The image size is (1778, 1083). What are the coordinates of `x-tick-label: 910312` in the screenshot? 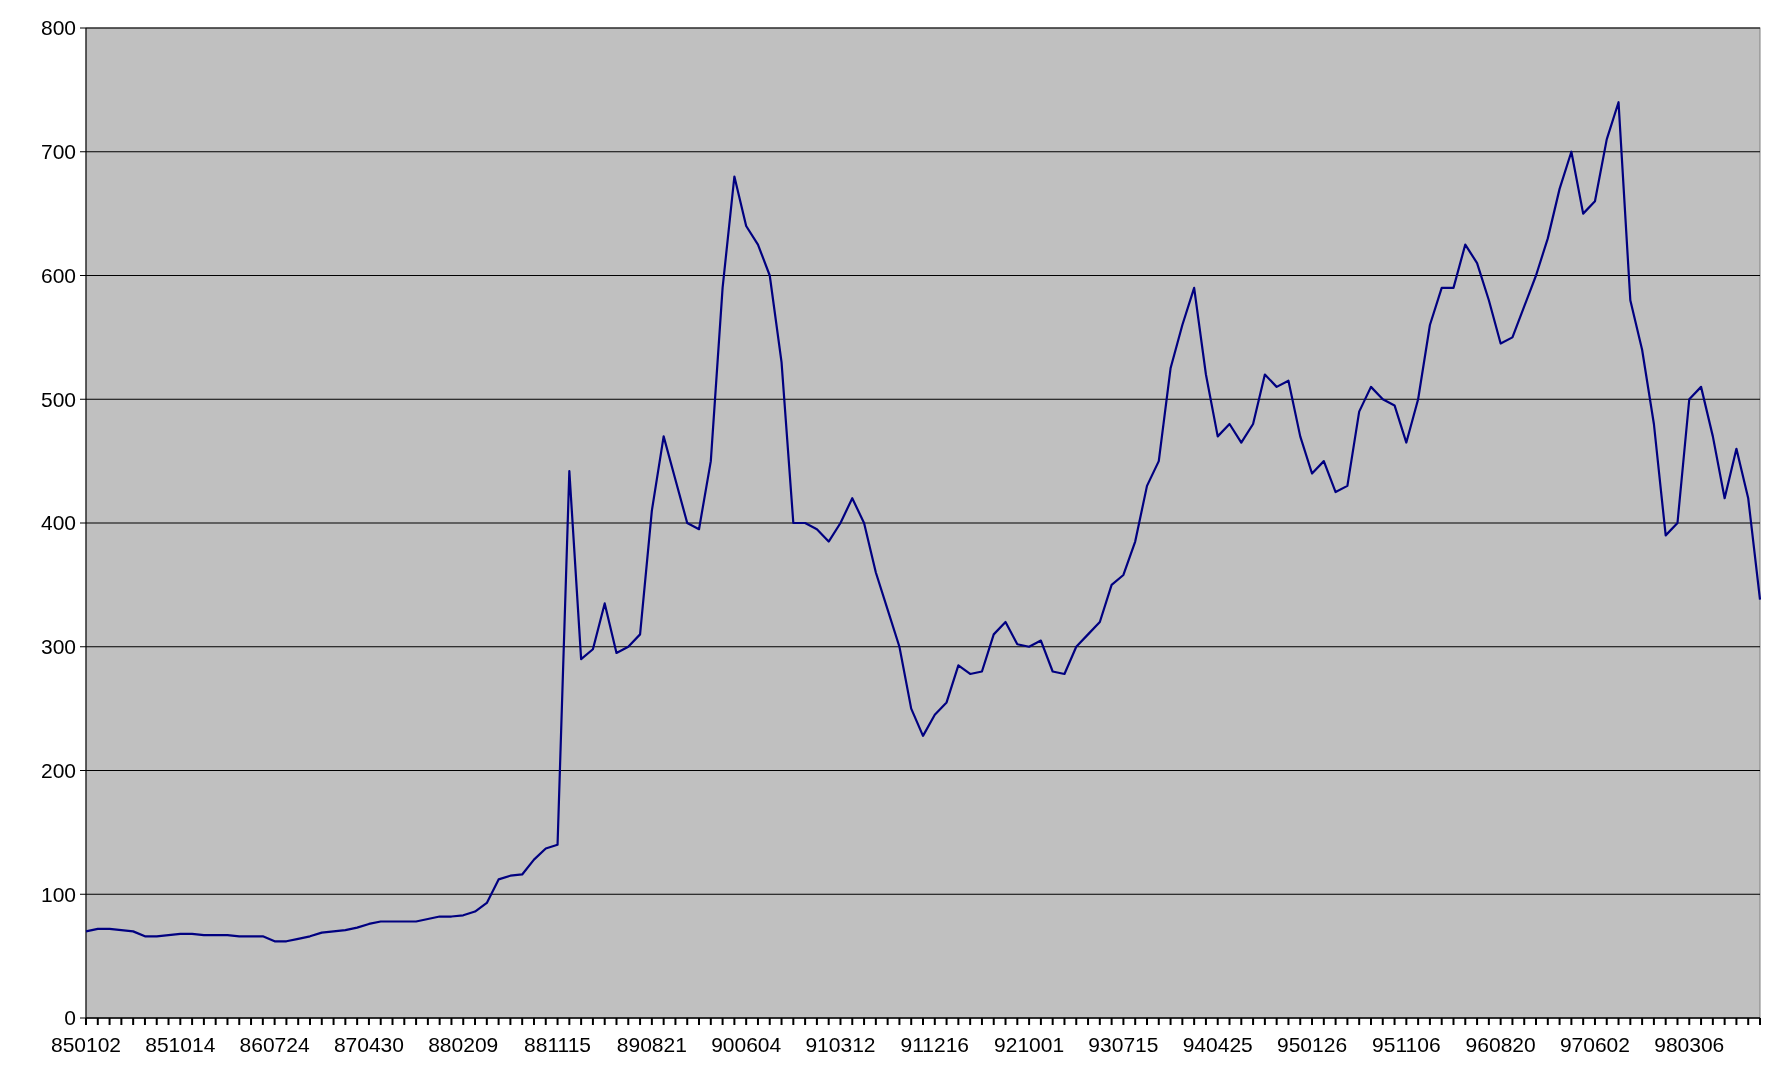 It's located at (840, 1044).